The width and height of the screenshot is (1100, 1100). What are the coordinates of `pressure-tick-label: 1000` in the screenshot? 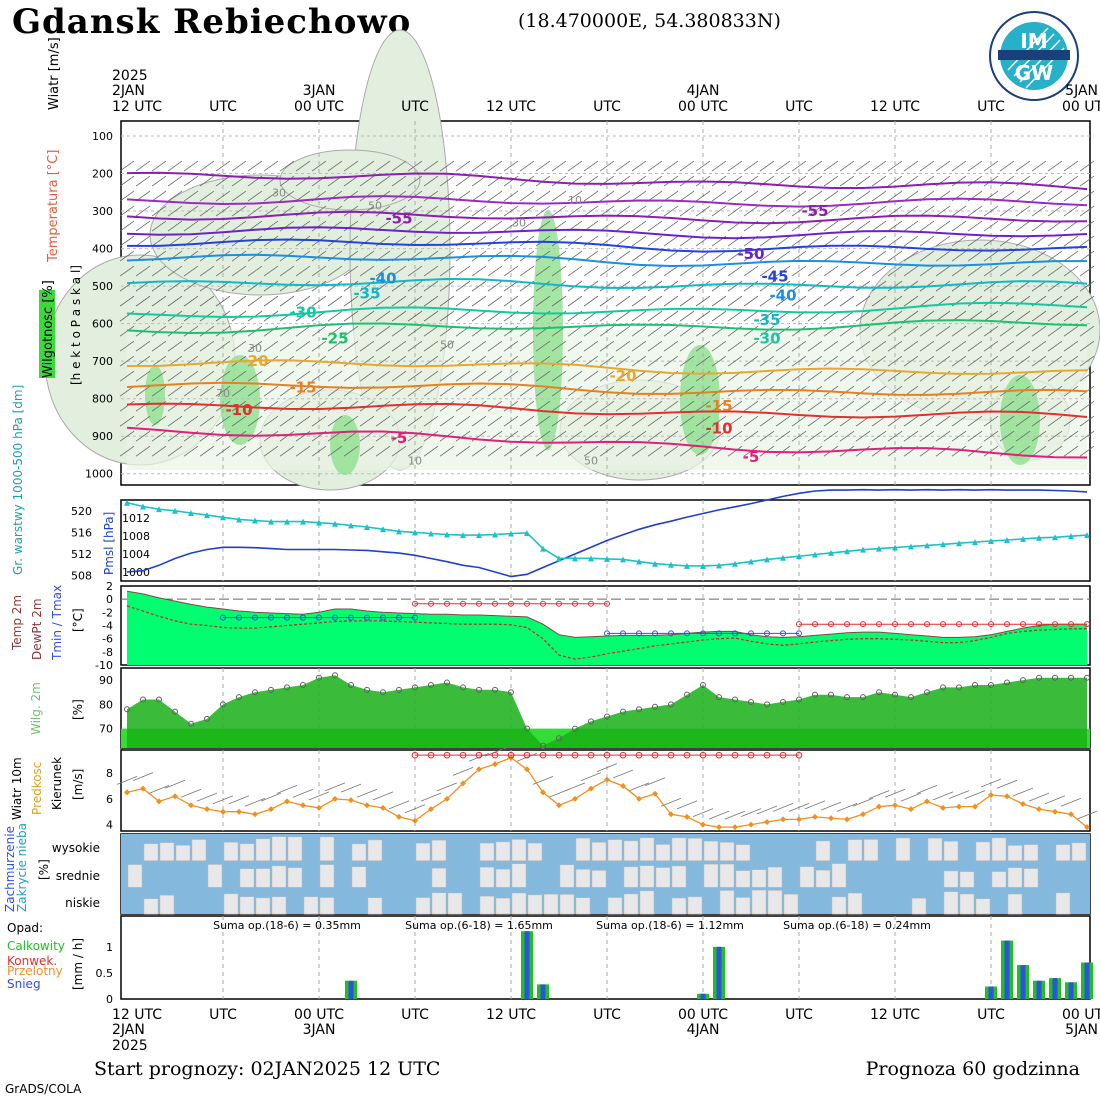 It's located at (99, 474).